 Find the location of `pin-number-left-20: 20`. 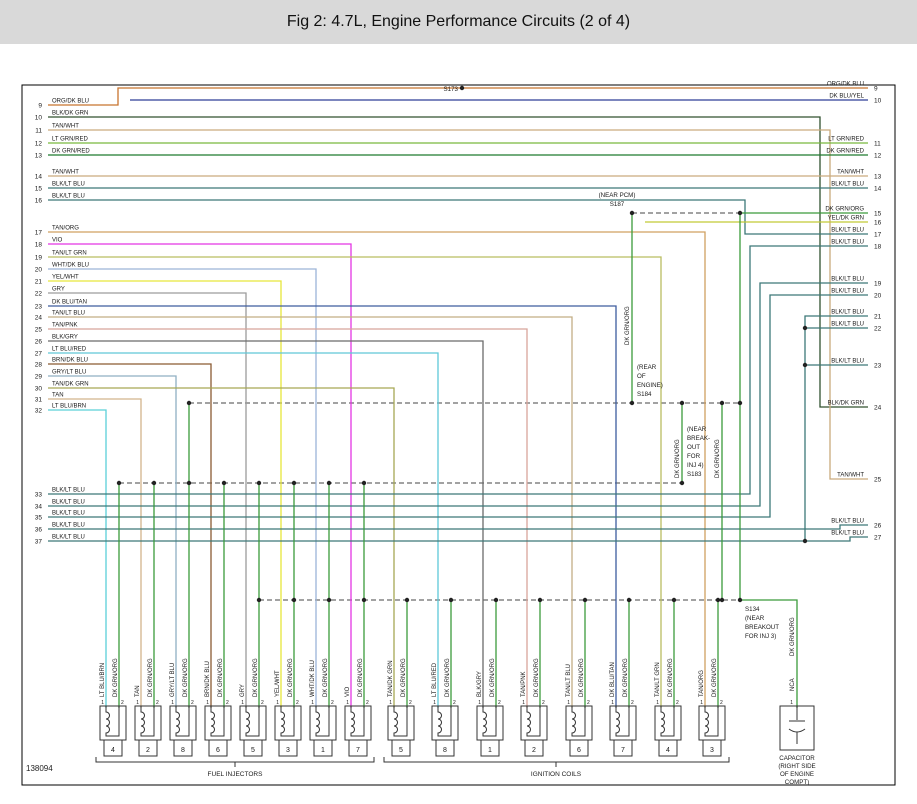

pin-number-left-20: 20 is located at coordinates (39, 270).